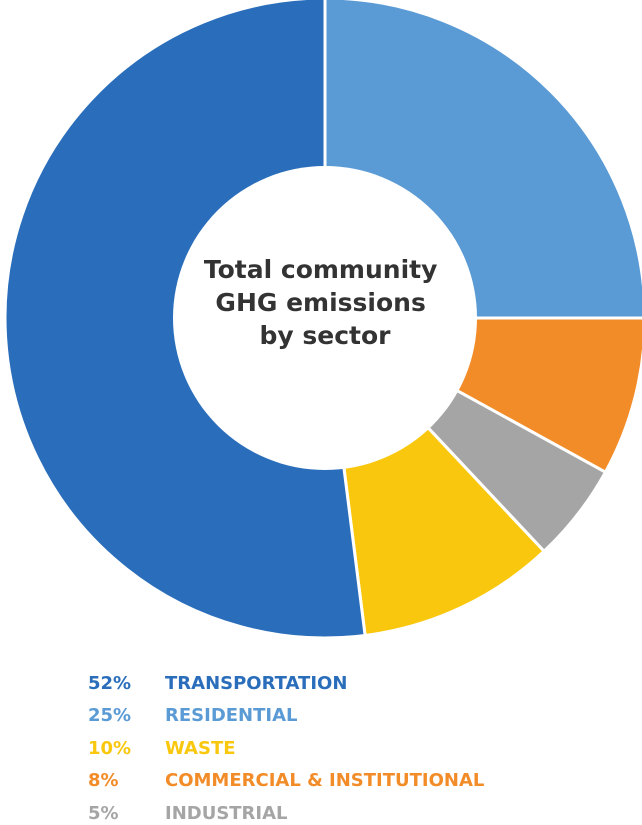 The height and width of the screenshot is (825, 642). I want to click on legend-percent: 25%, so click(110, 716).